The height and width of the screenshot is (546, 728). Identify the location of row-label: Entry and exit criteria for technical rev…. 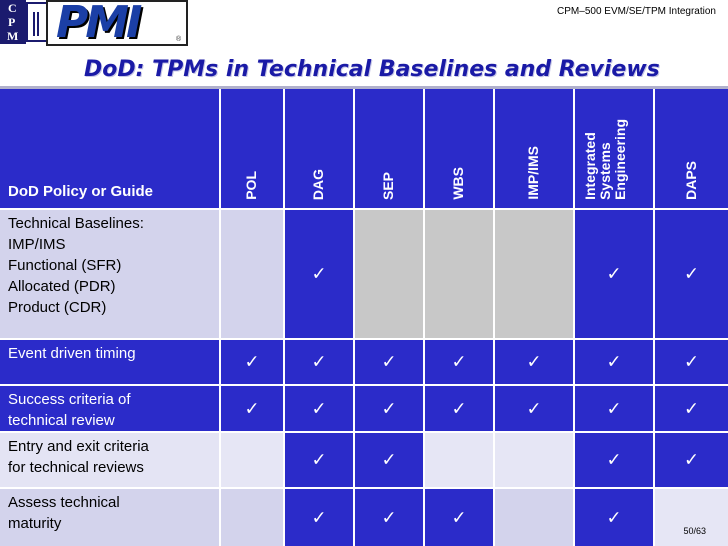
(109, 460).